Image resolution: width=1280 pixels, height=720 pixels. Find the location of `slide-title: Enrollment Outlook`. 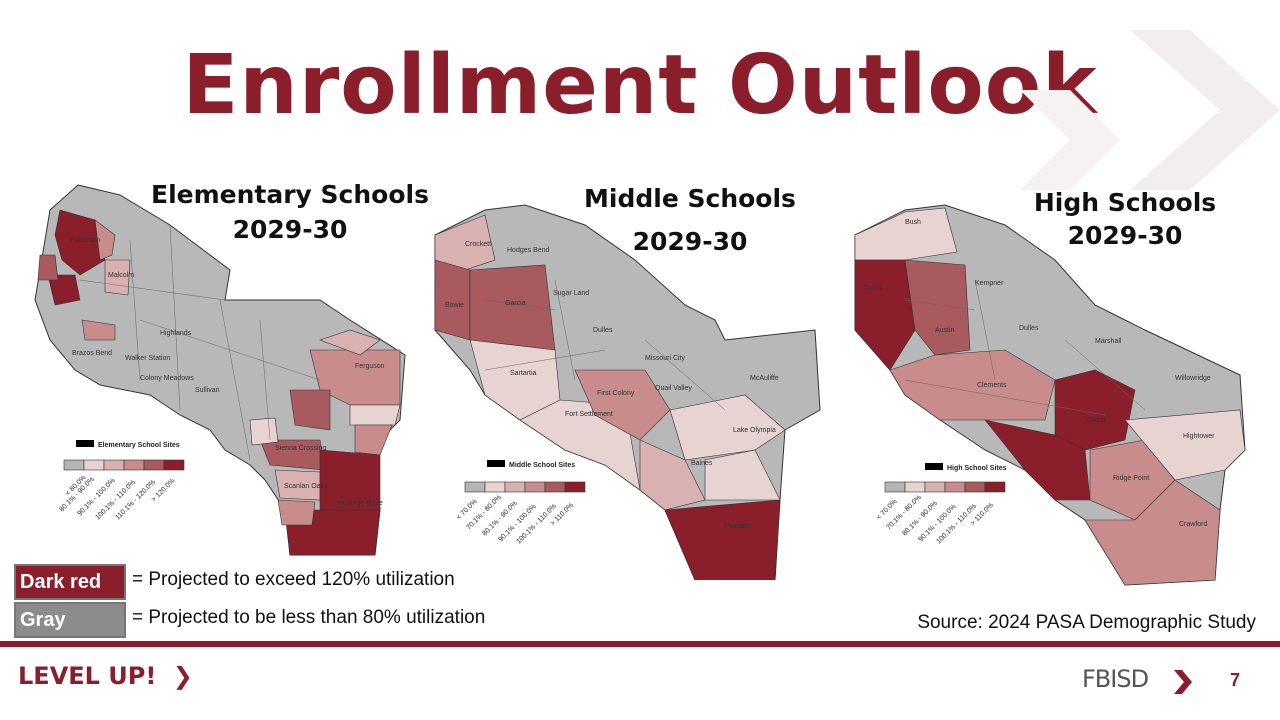

slide-title: Enrollment Outlook is located at coordinates (640, 85).